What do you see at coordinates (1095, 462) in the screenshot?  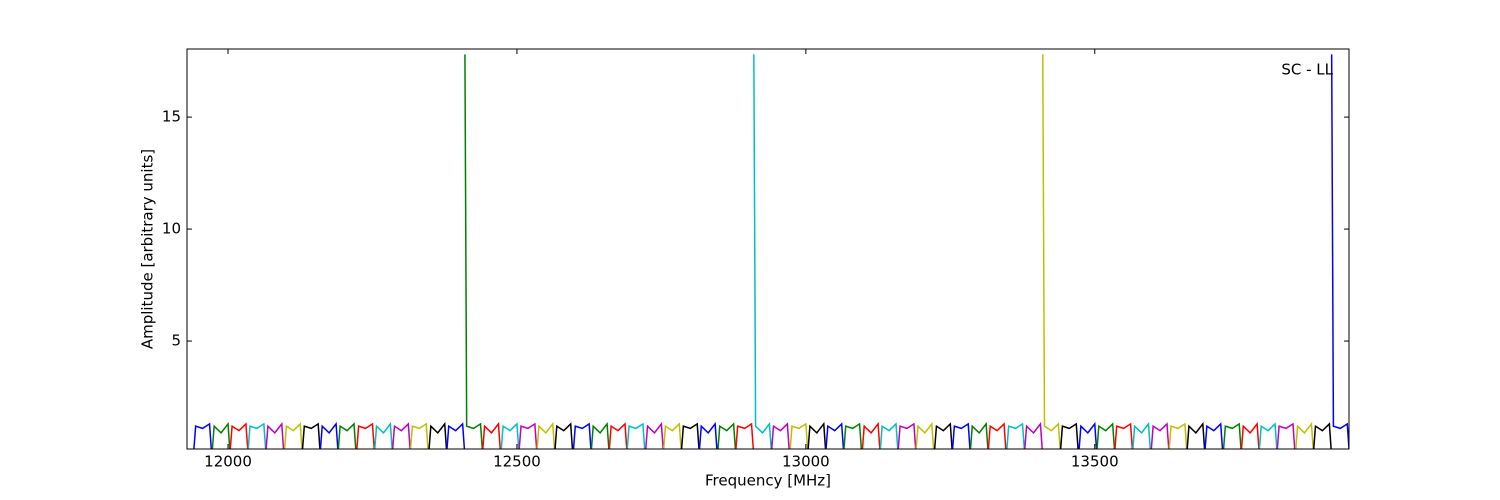 I see `x-tick-label: 13500` at bounding box center [1095, 462].